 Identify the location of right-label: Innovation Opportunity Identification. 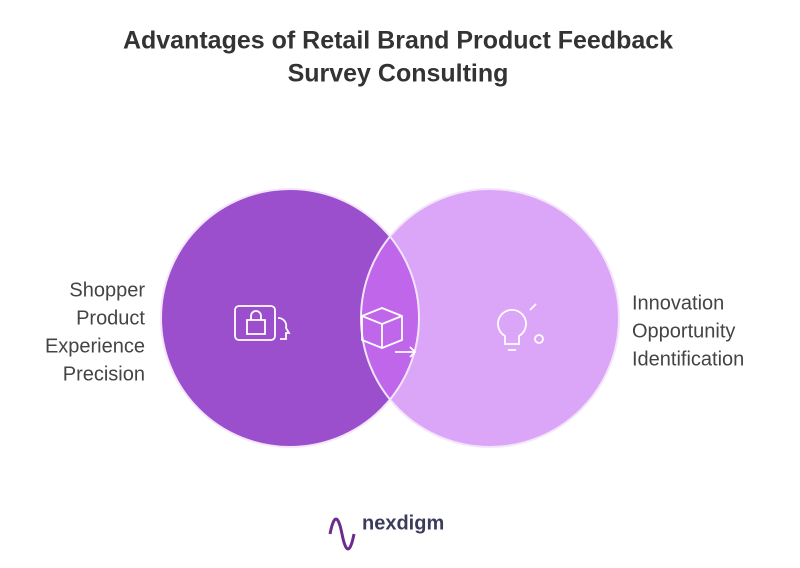
(688, 331).